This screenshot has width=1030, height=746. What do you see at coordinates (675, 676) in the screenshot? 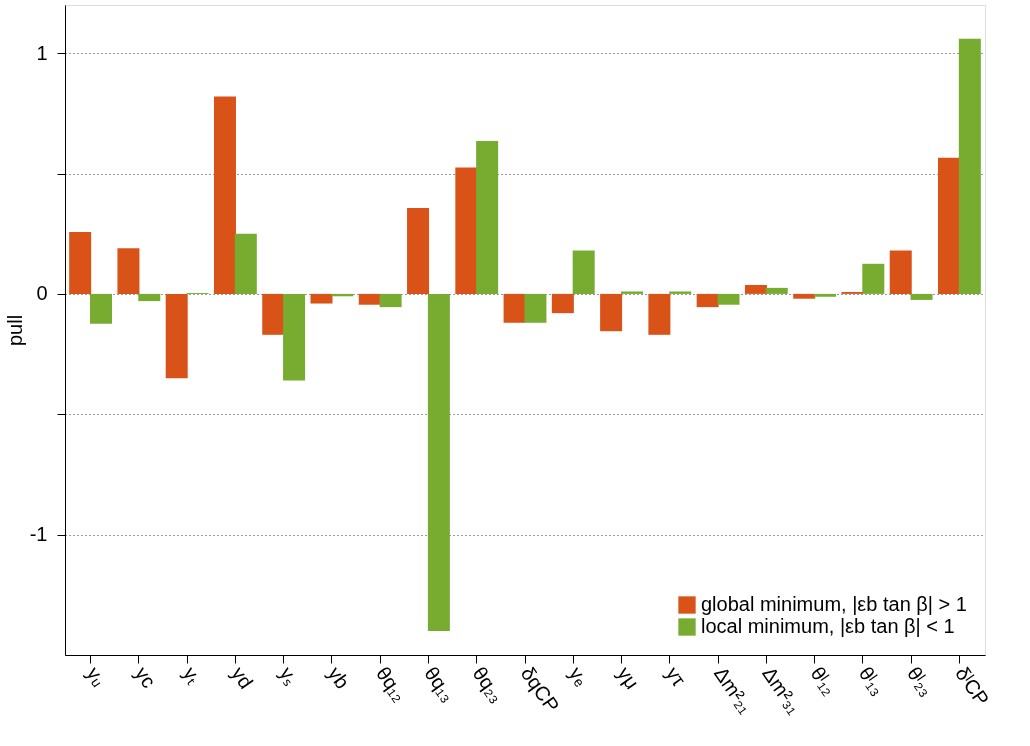
I see `x-tick-label: yτ` at bounding box center [675, 676].